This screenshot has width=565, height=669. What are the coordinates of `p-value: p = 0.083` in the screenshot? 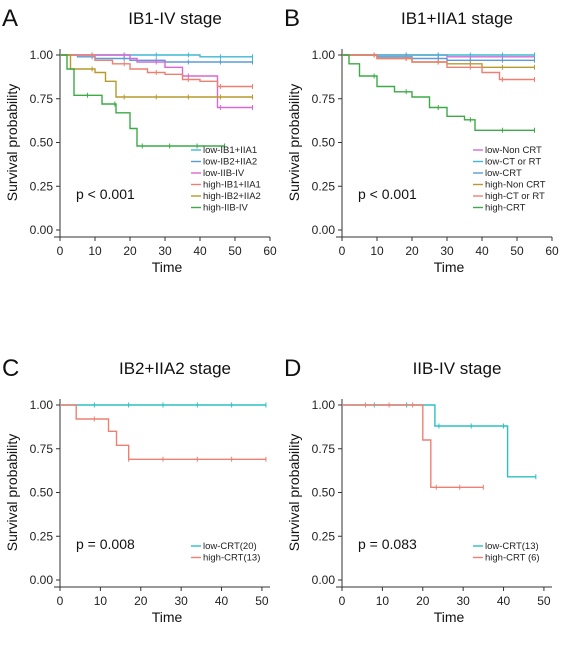 It's located at (387, 544).